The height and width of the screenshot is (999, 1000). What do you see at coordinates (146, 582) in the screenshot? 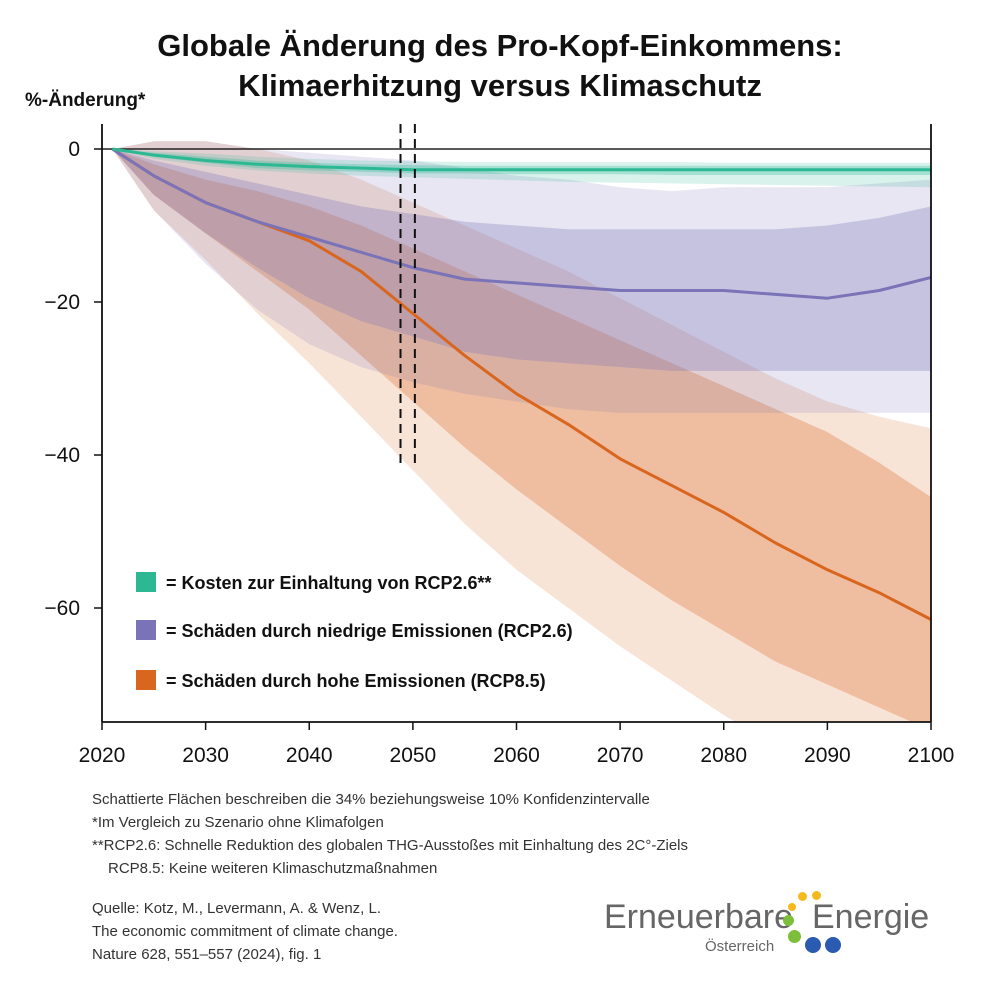
I see `legend-swatch-cost-rcp26` at bounding box center [146, 582].